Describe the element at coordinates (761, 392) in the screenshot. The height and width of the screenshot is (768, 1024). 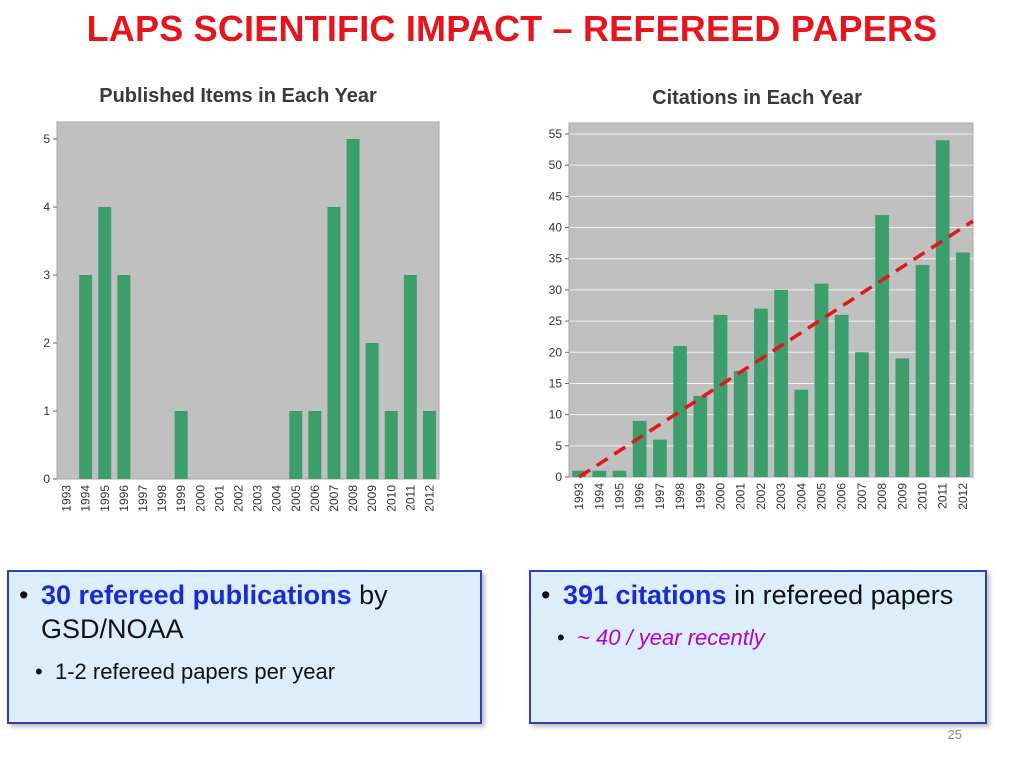
I see `bar-2002` at that location.